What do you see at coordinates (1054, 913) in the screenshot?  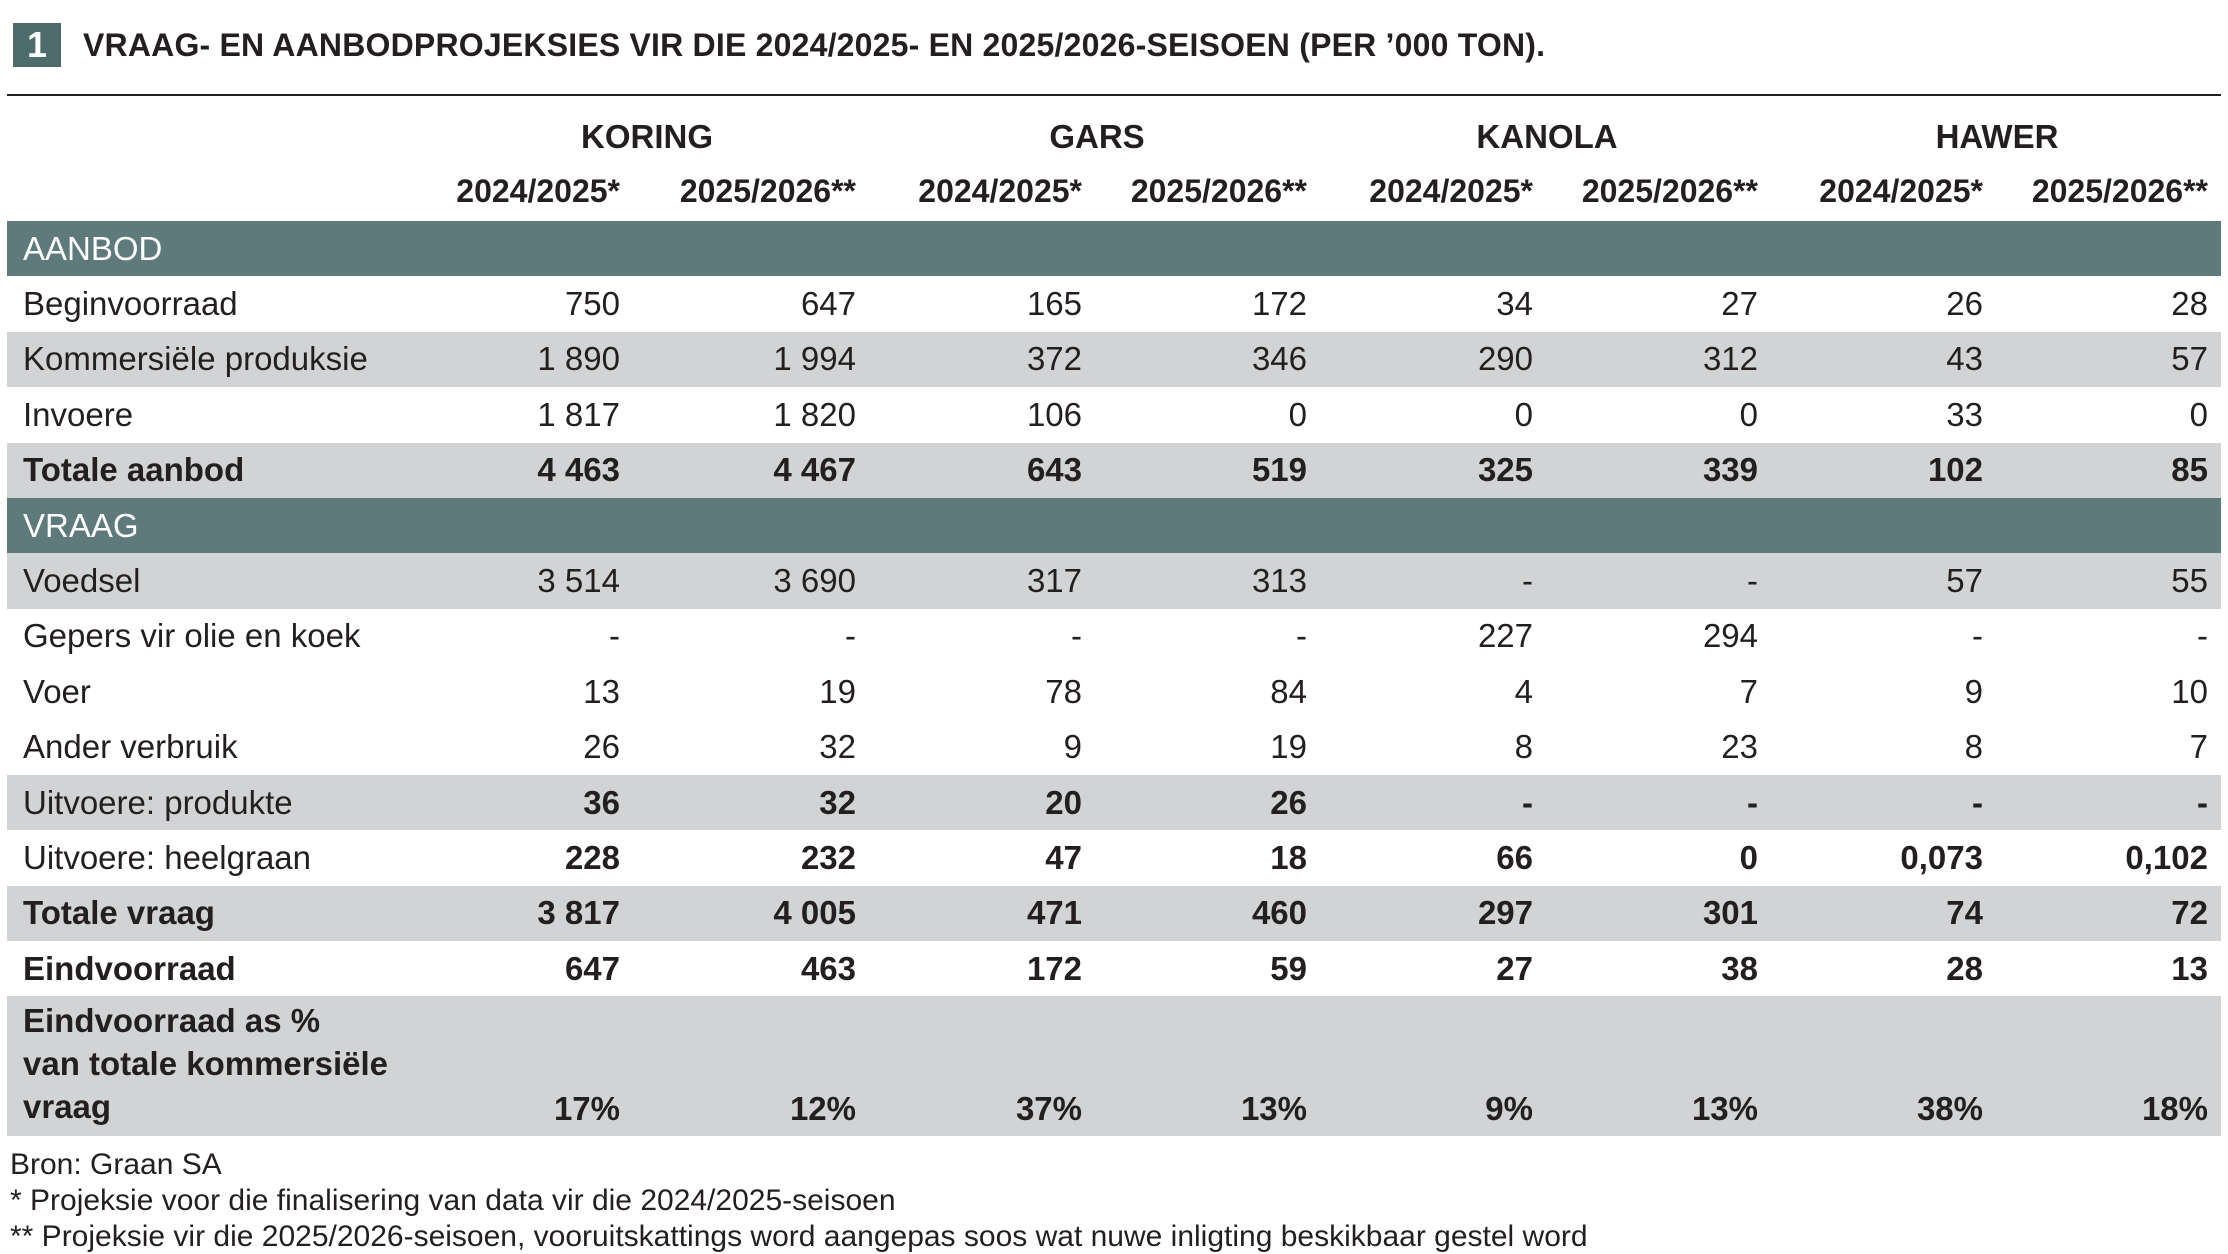 I see `table-cell: 471` at bounding box center [1054, 913].